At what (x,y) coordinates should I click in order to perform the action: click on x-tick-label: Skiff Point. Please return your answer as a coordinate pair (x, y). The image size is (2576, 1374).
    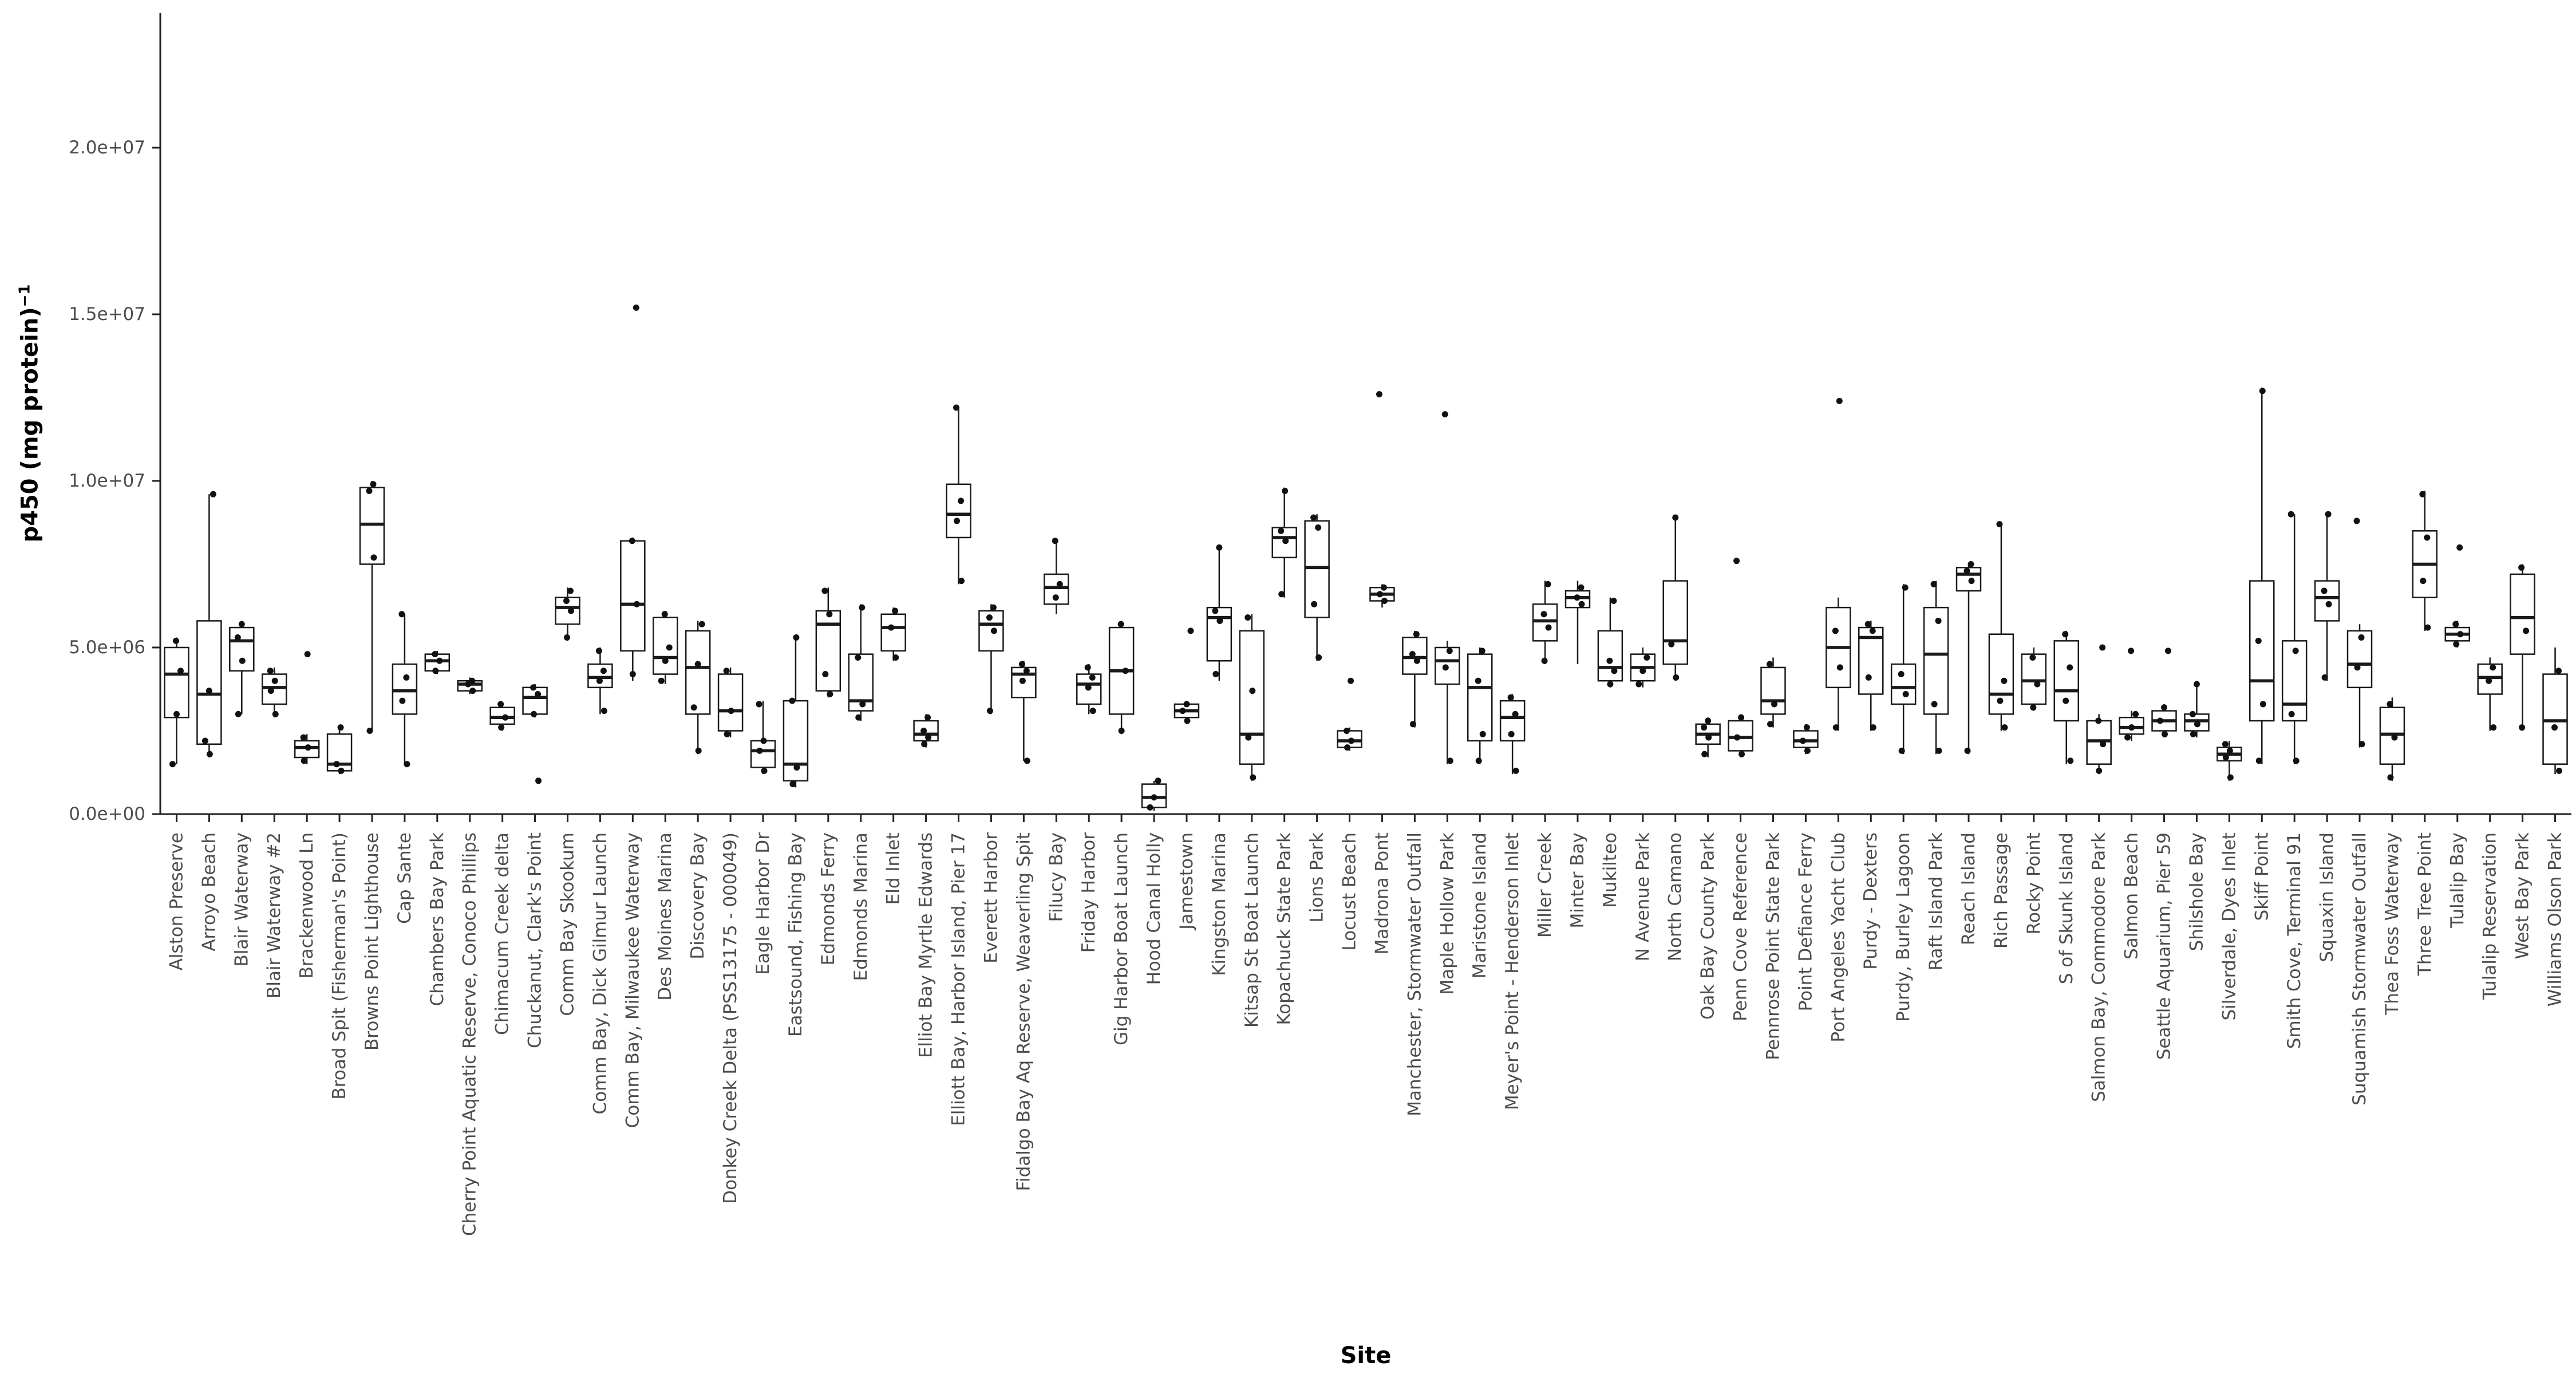
    Looking at the image, I should click on (2261, 876).